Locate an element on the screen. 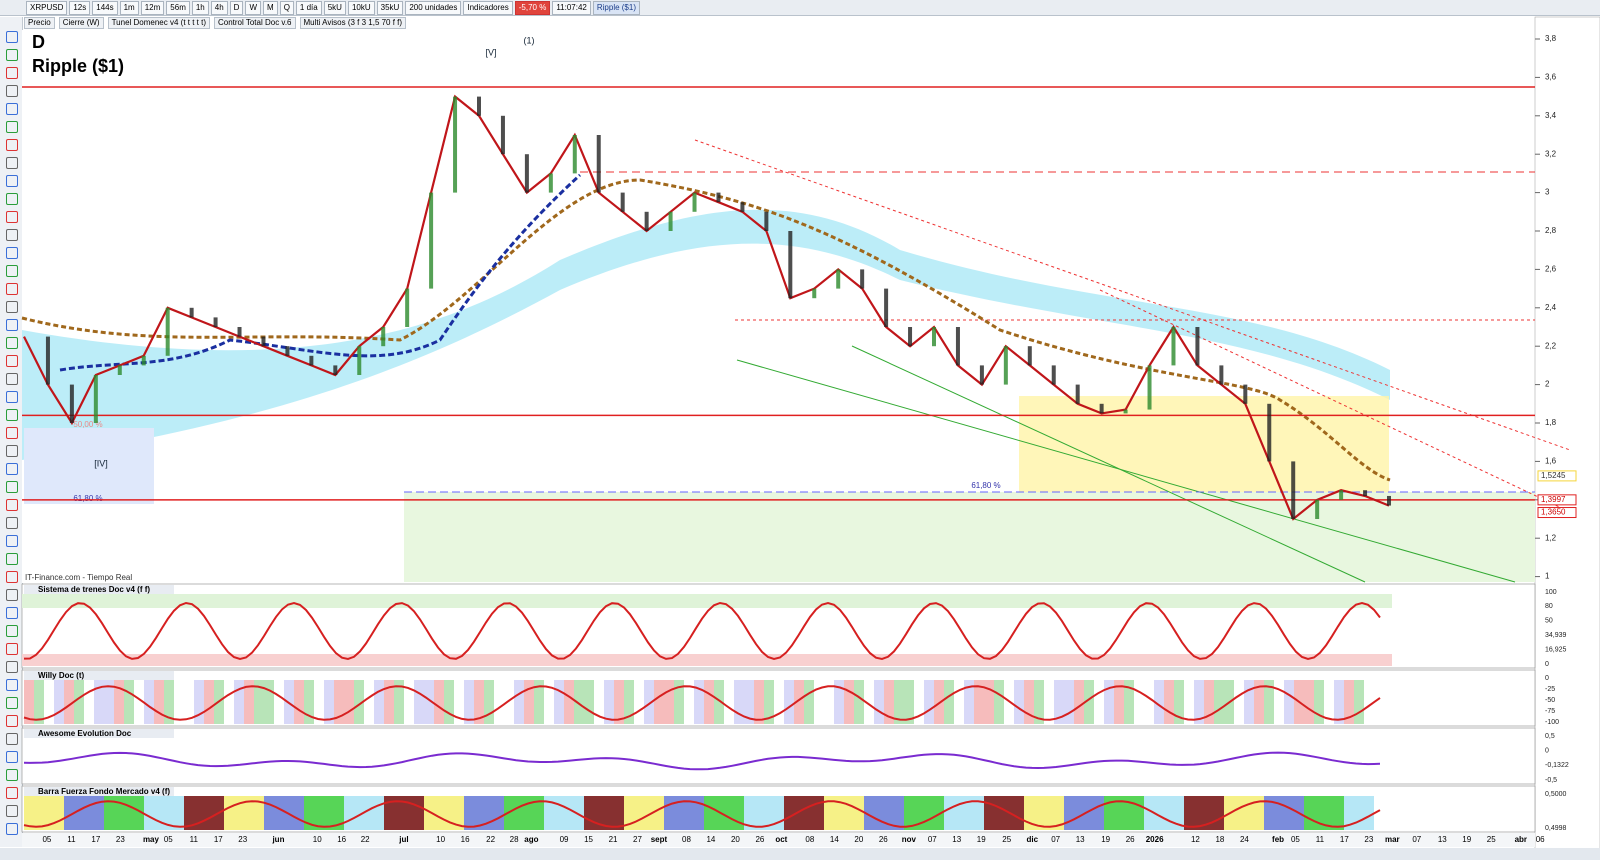  toolbar-button: 1h is located at coordinates (200, 7).